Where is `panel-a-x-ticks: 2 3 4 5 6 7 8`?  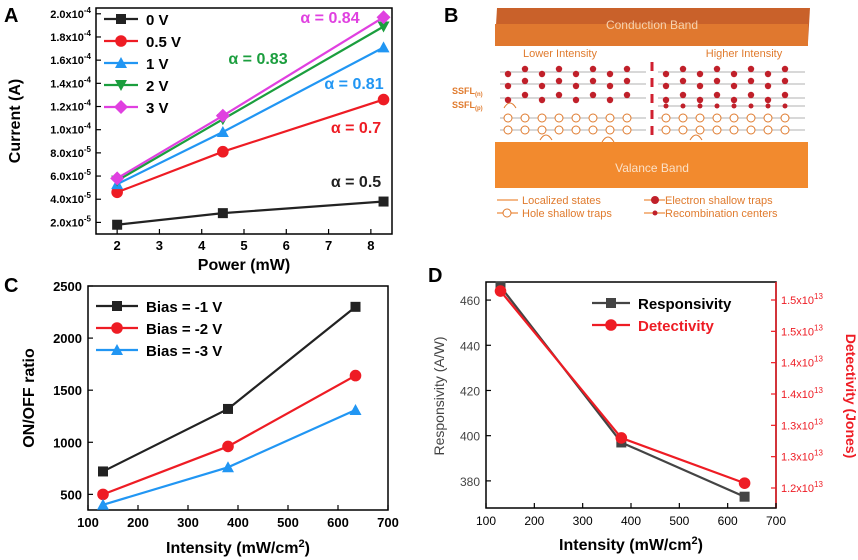 panel-a-x-ticks: 2 3 4 5 6 7 8 is located at coordinates (244, 241).